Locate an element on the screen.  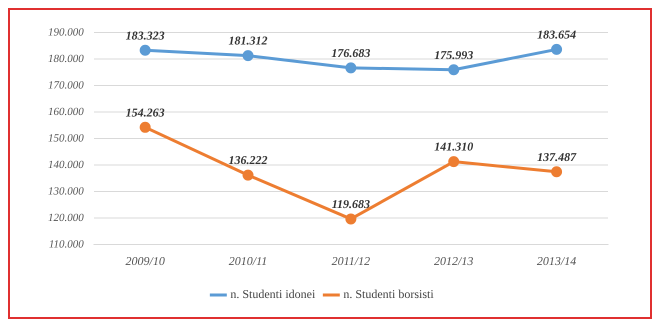
legend-label: n. Studenti idonei is located at coordinates (273, 294).